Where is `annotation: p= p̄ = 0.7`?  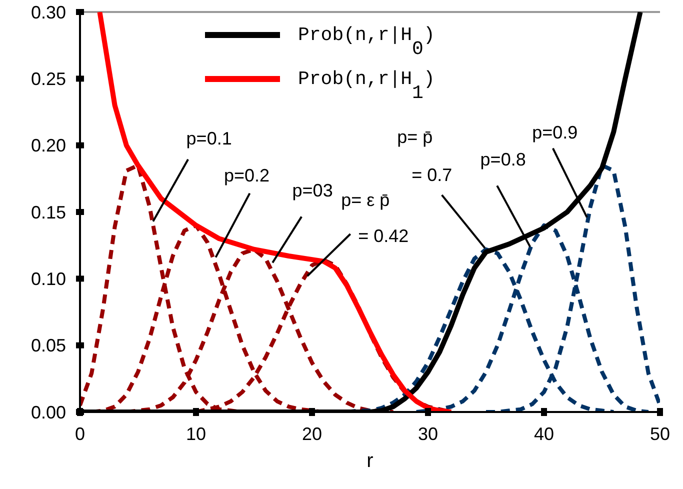
annotation: p= p̄ = 0.7 is located at coordinates (424, 156).